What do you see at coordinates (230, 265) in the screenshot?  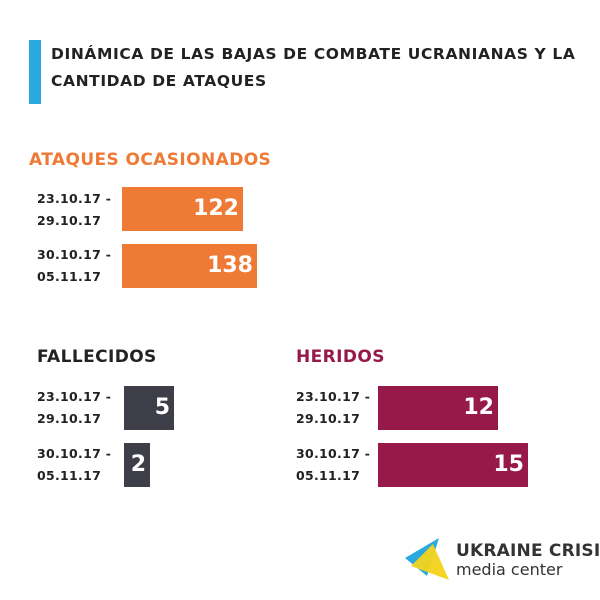 I see `attacks-value-label-2: 138` at bounding box center [230, 265].